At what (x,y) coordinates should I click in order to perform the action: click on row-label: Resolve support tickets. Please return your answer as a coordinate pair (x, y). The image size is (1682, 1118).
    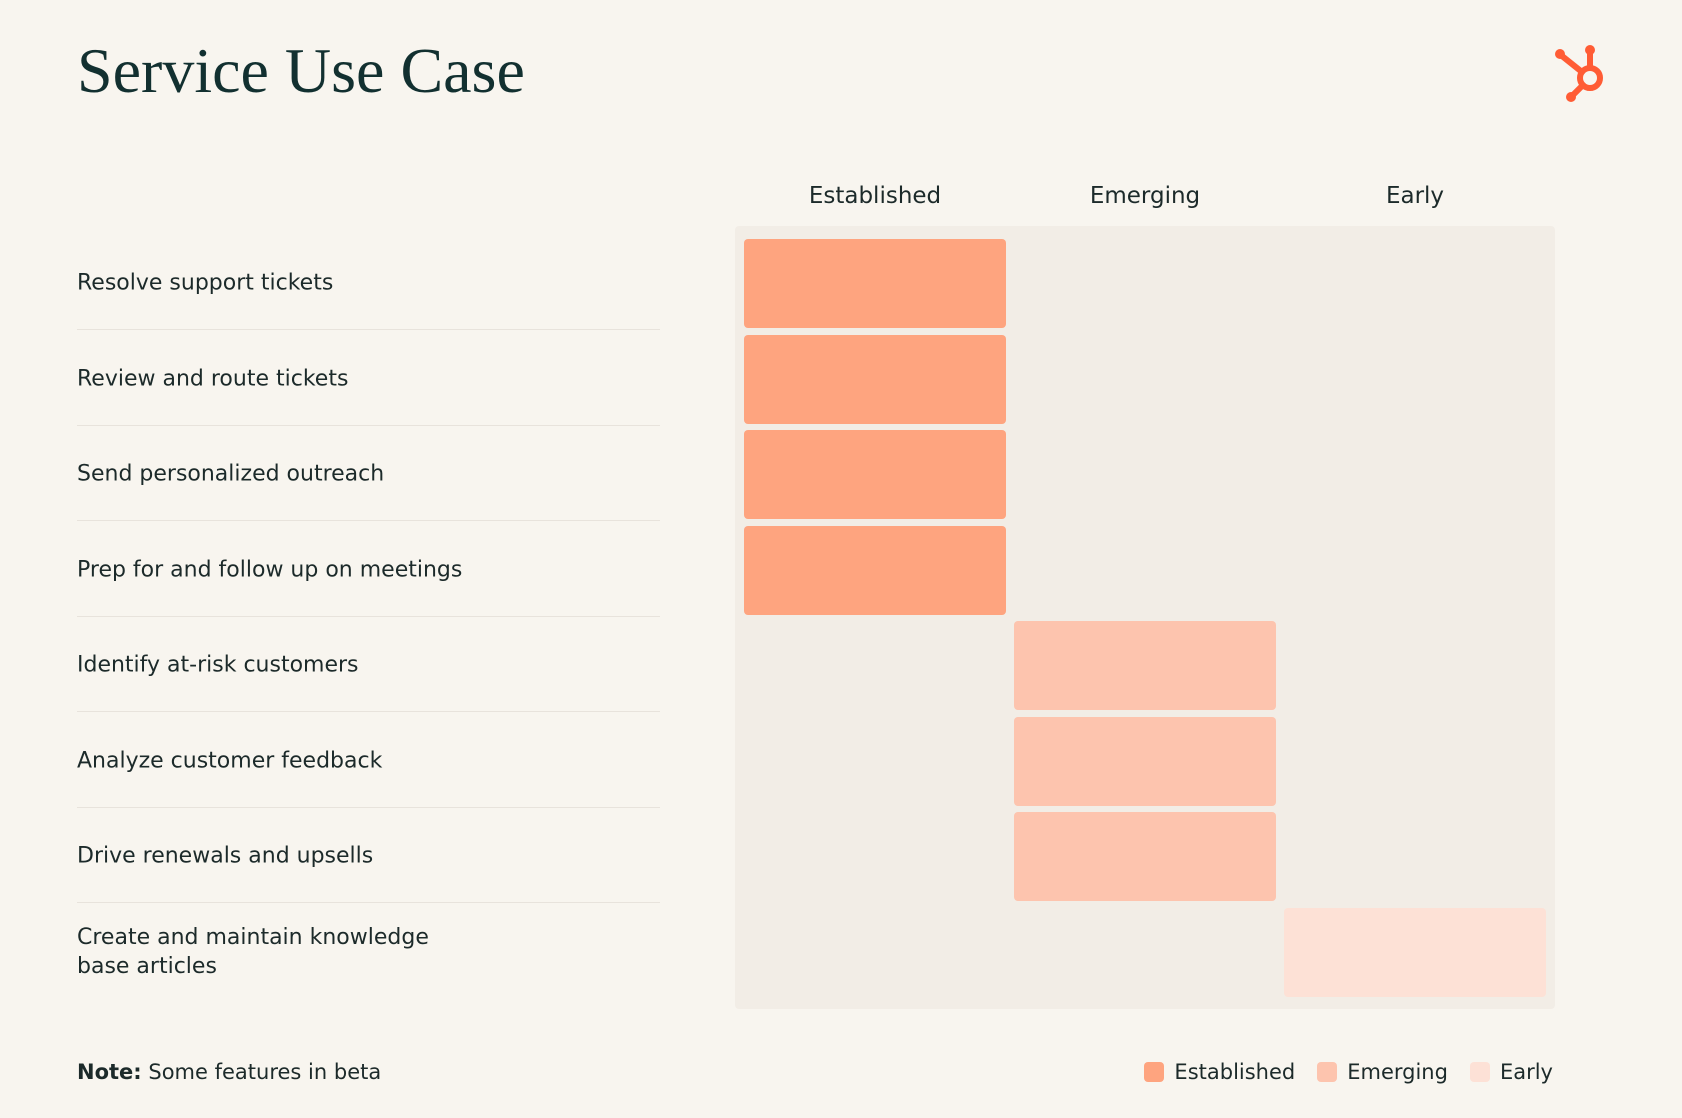
    Looking at the image, I should click on (205, 283).